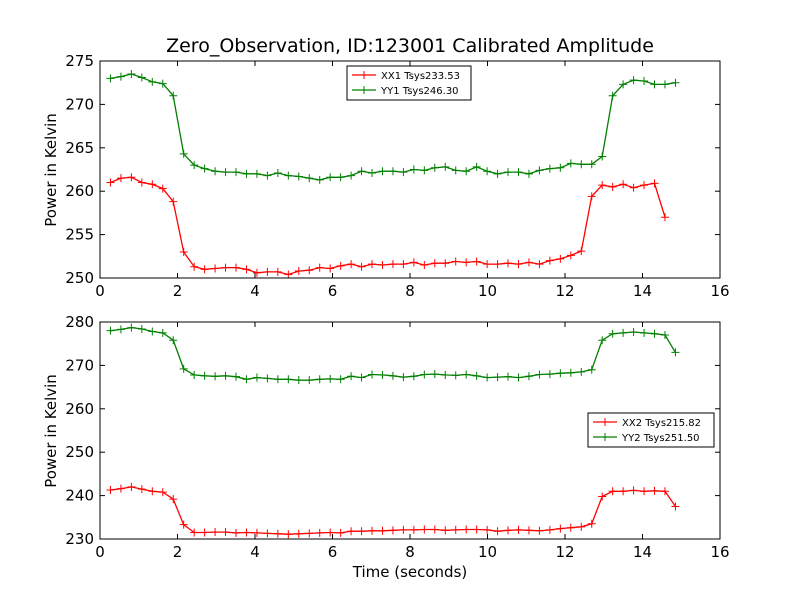  What do you see at coordinates (410, 552) in the screenshot?
I see `bottom-x-tick-label: 8` at bounding box center [410, 552].